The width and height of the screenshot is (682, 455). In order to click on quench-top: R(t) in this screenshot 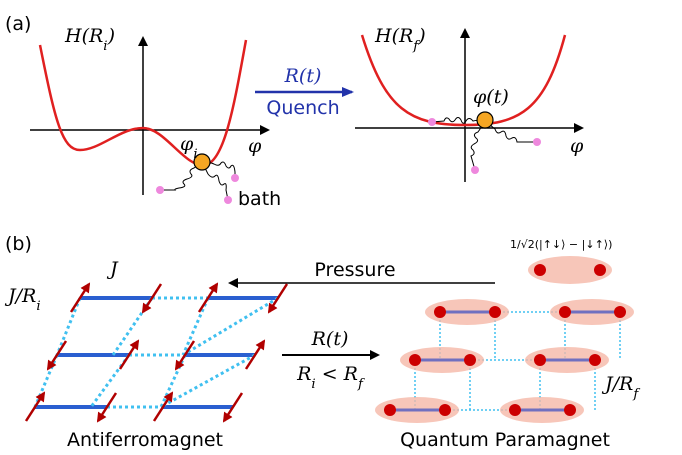, I will do `click(303, 76)`.